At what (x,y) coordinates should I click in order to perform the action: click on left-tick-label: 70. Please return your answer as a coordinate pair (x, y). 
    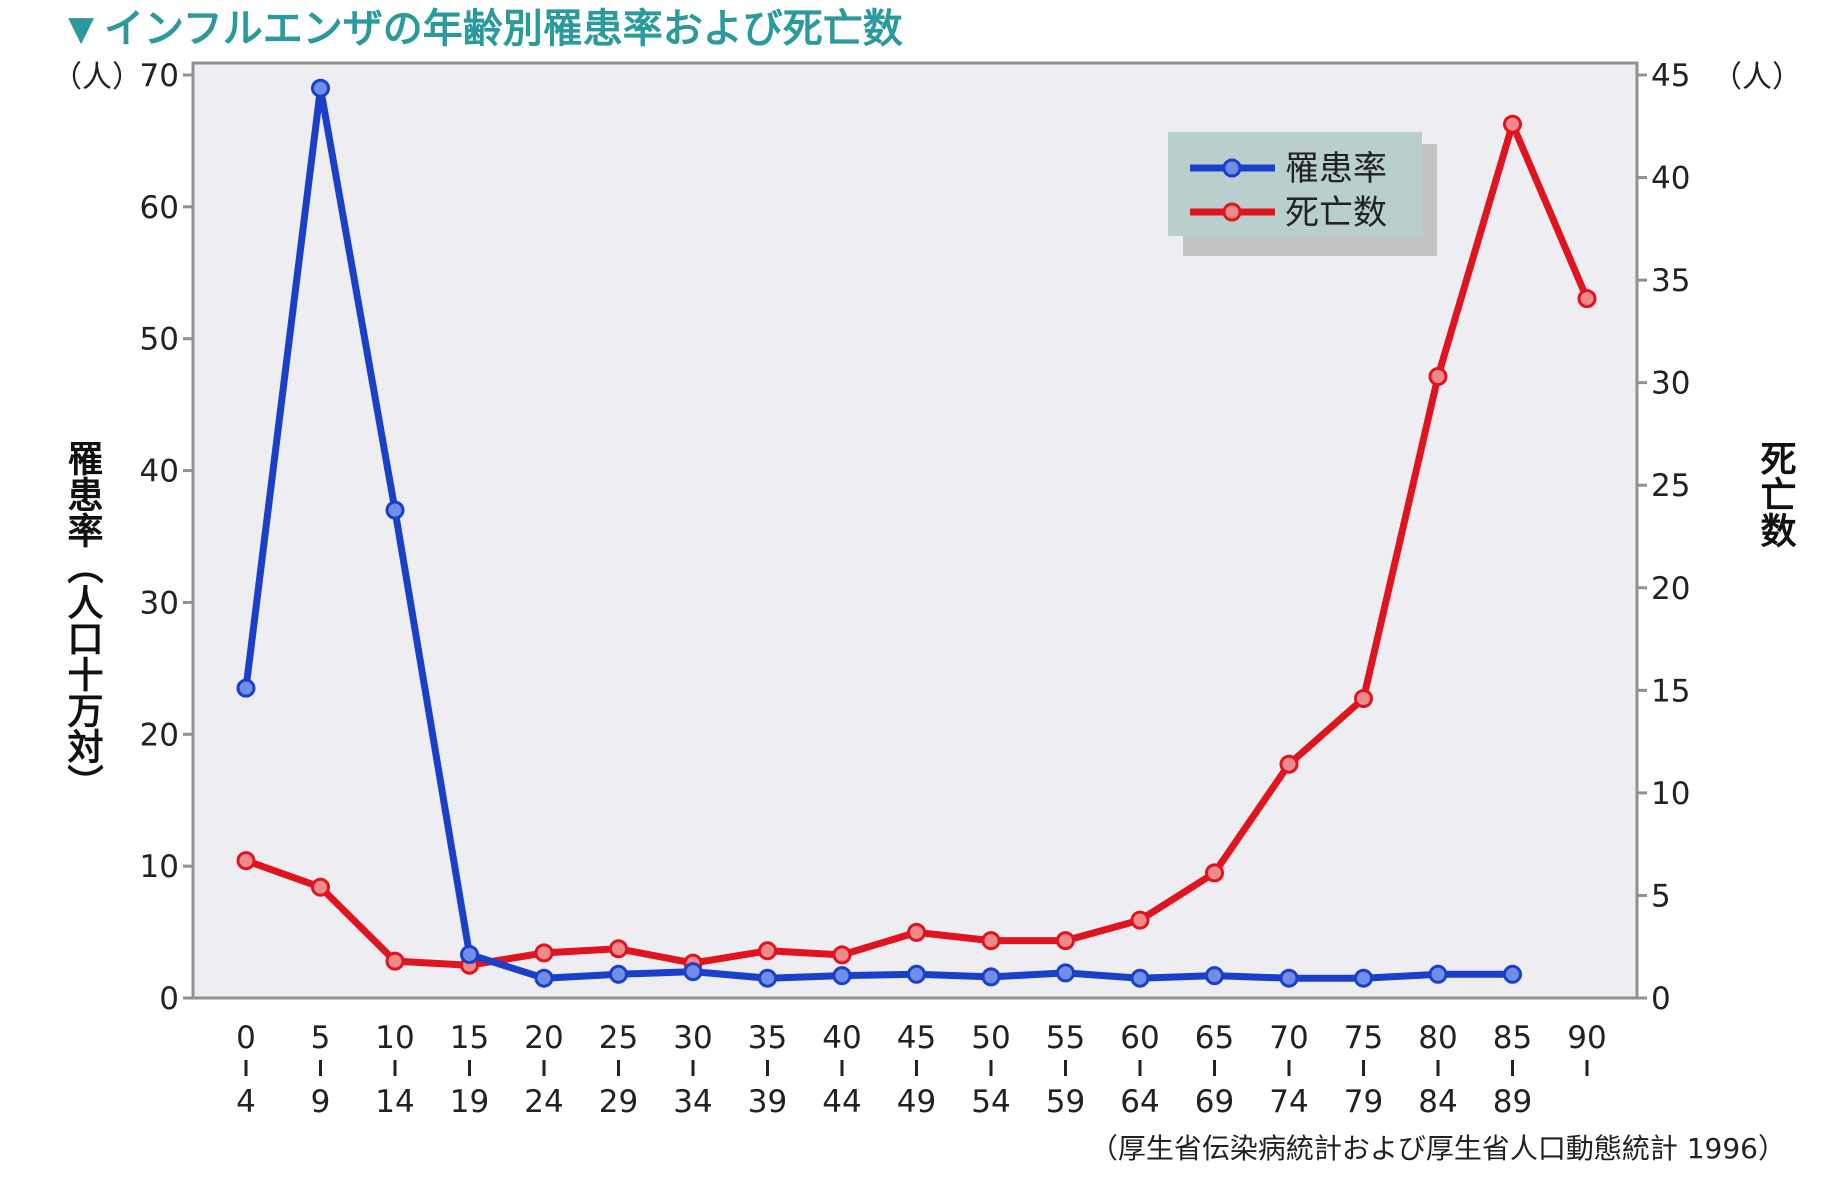
    Looking at the image, I should click on (159, 76).